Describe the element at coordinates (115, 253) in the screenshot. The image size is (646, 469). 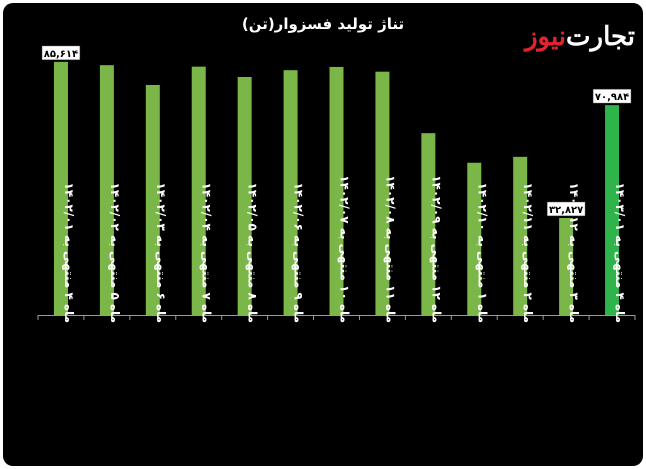
I see `x-tick-label: ماه ۵ منتهی به ۱۴۰۲/۰۲` at that location.